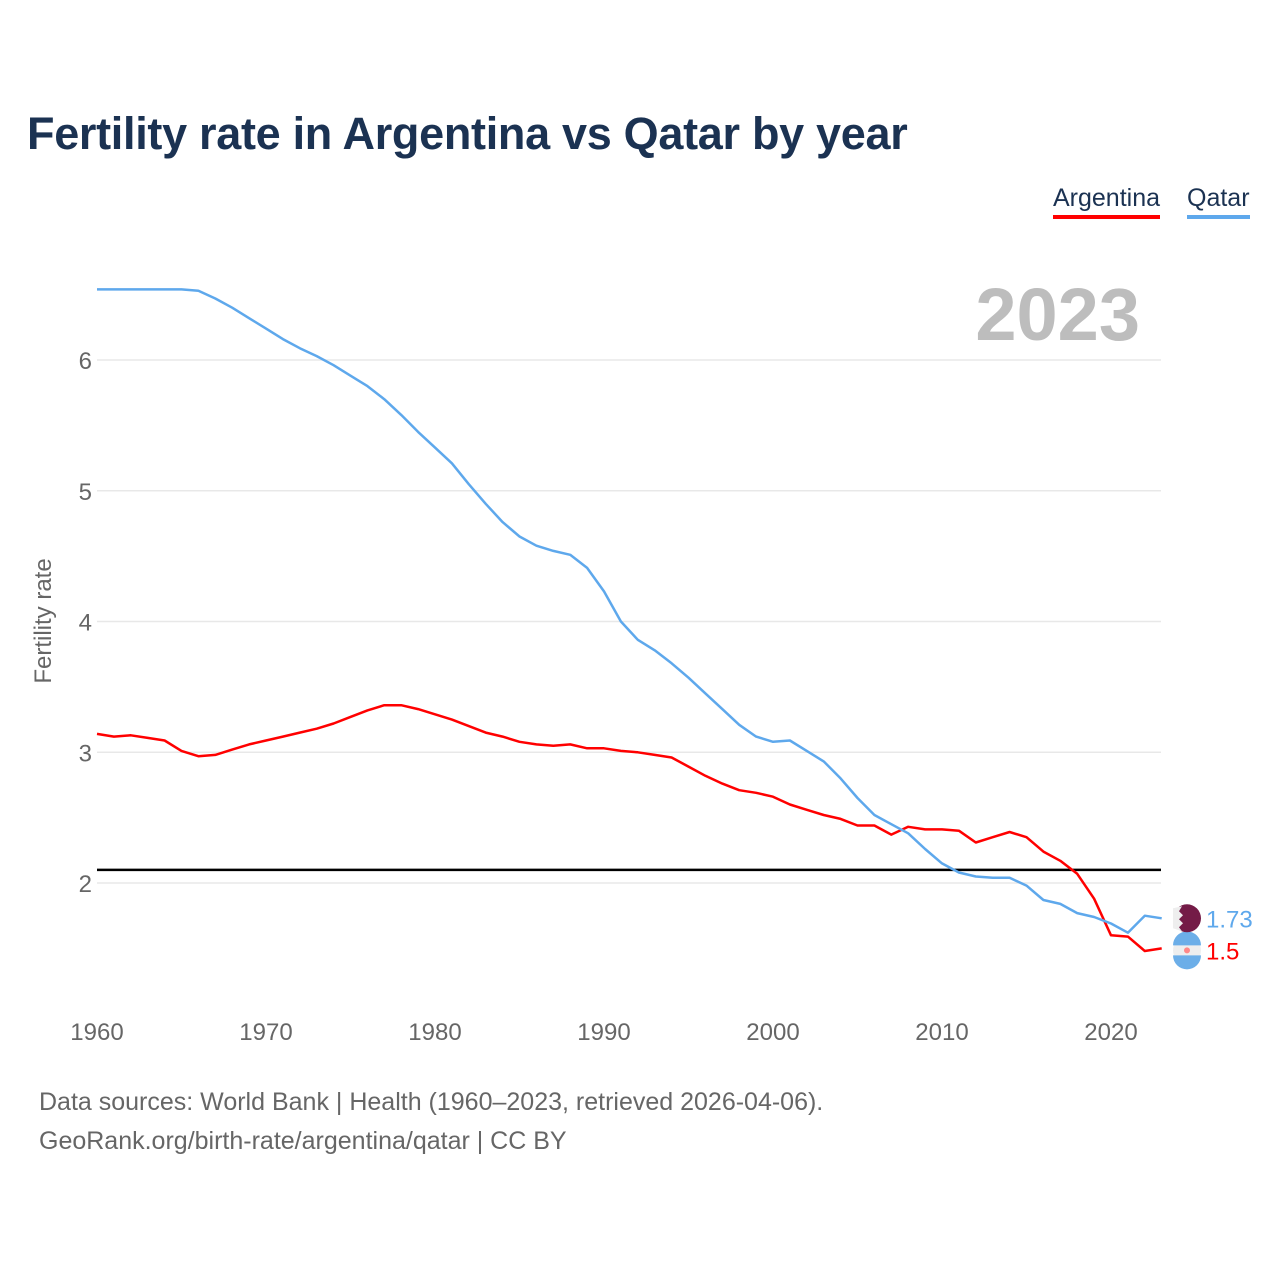  Describe the element at coordinates (1187, 950) in the screenshot. I see `argentina-flag-sun` at that location.